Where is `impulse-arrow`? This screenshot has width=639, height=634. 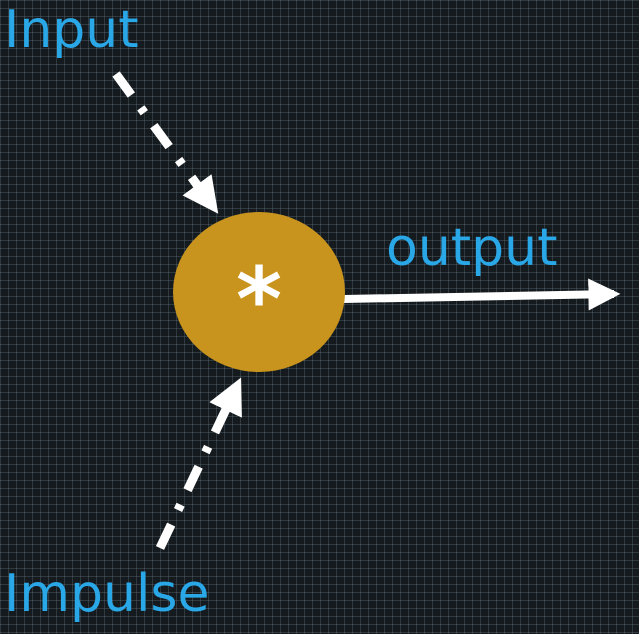 impulse-arrow is located at coordinates (199, 463).